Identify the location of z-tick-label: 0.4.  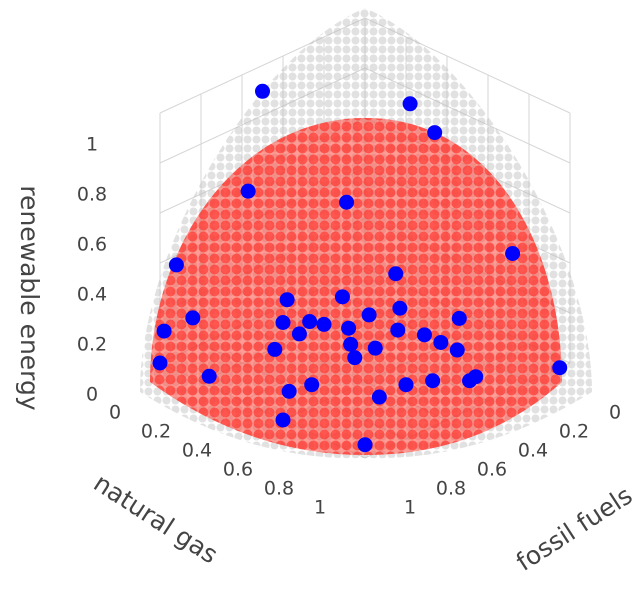
(92, 295).